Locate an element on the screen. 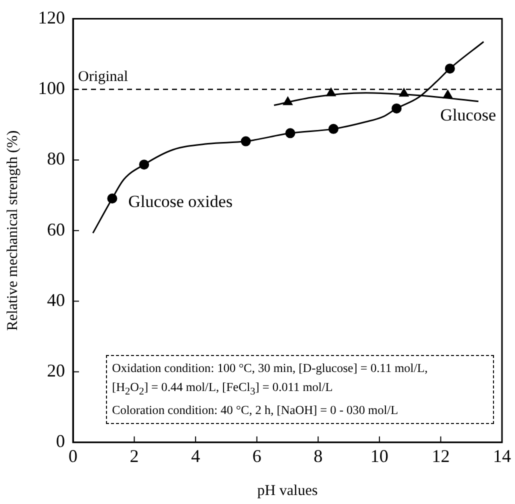 Image resolution: width=515 pixels, height=504 pixels. y-tick-label: 100 is located at coordinates (51, 88).